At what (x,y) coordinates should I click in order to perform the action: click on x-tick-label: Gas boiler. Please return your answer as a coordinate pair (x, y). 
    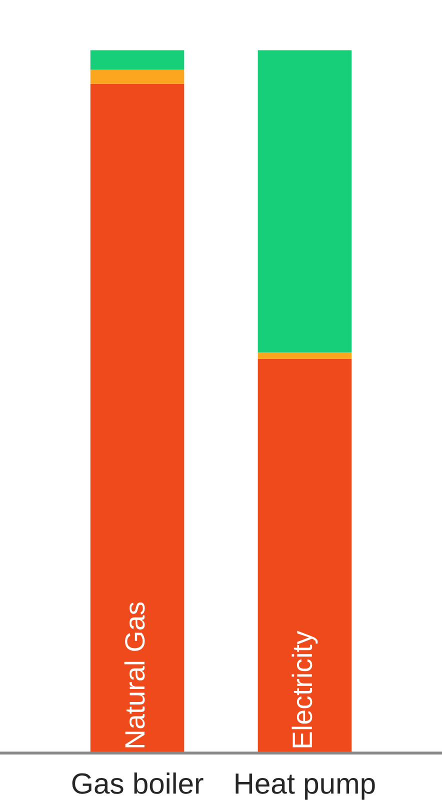
    Looking at the image, I should click on (138, 783).